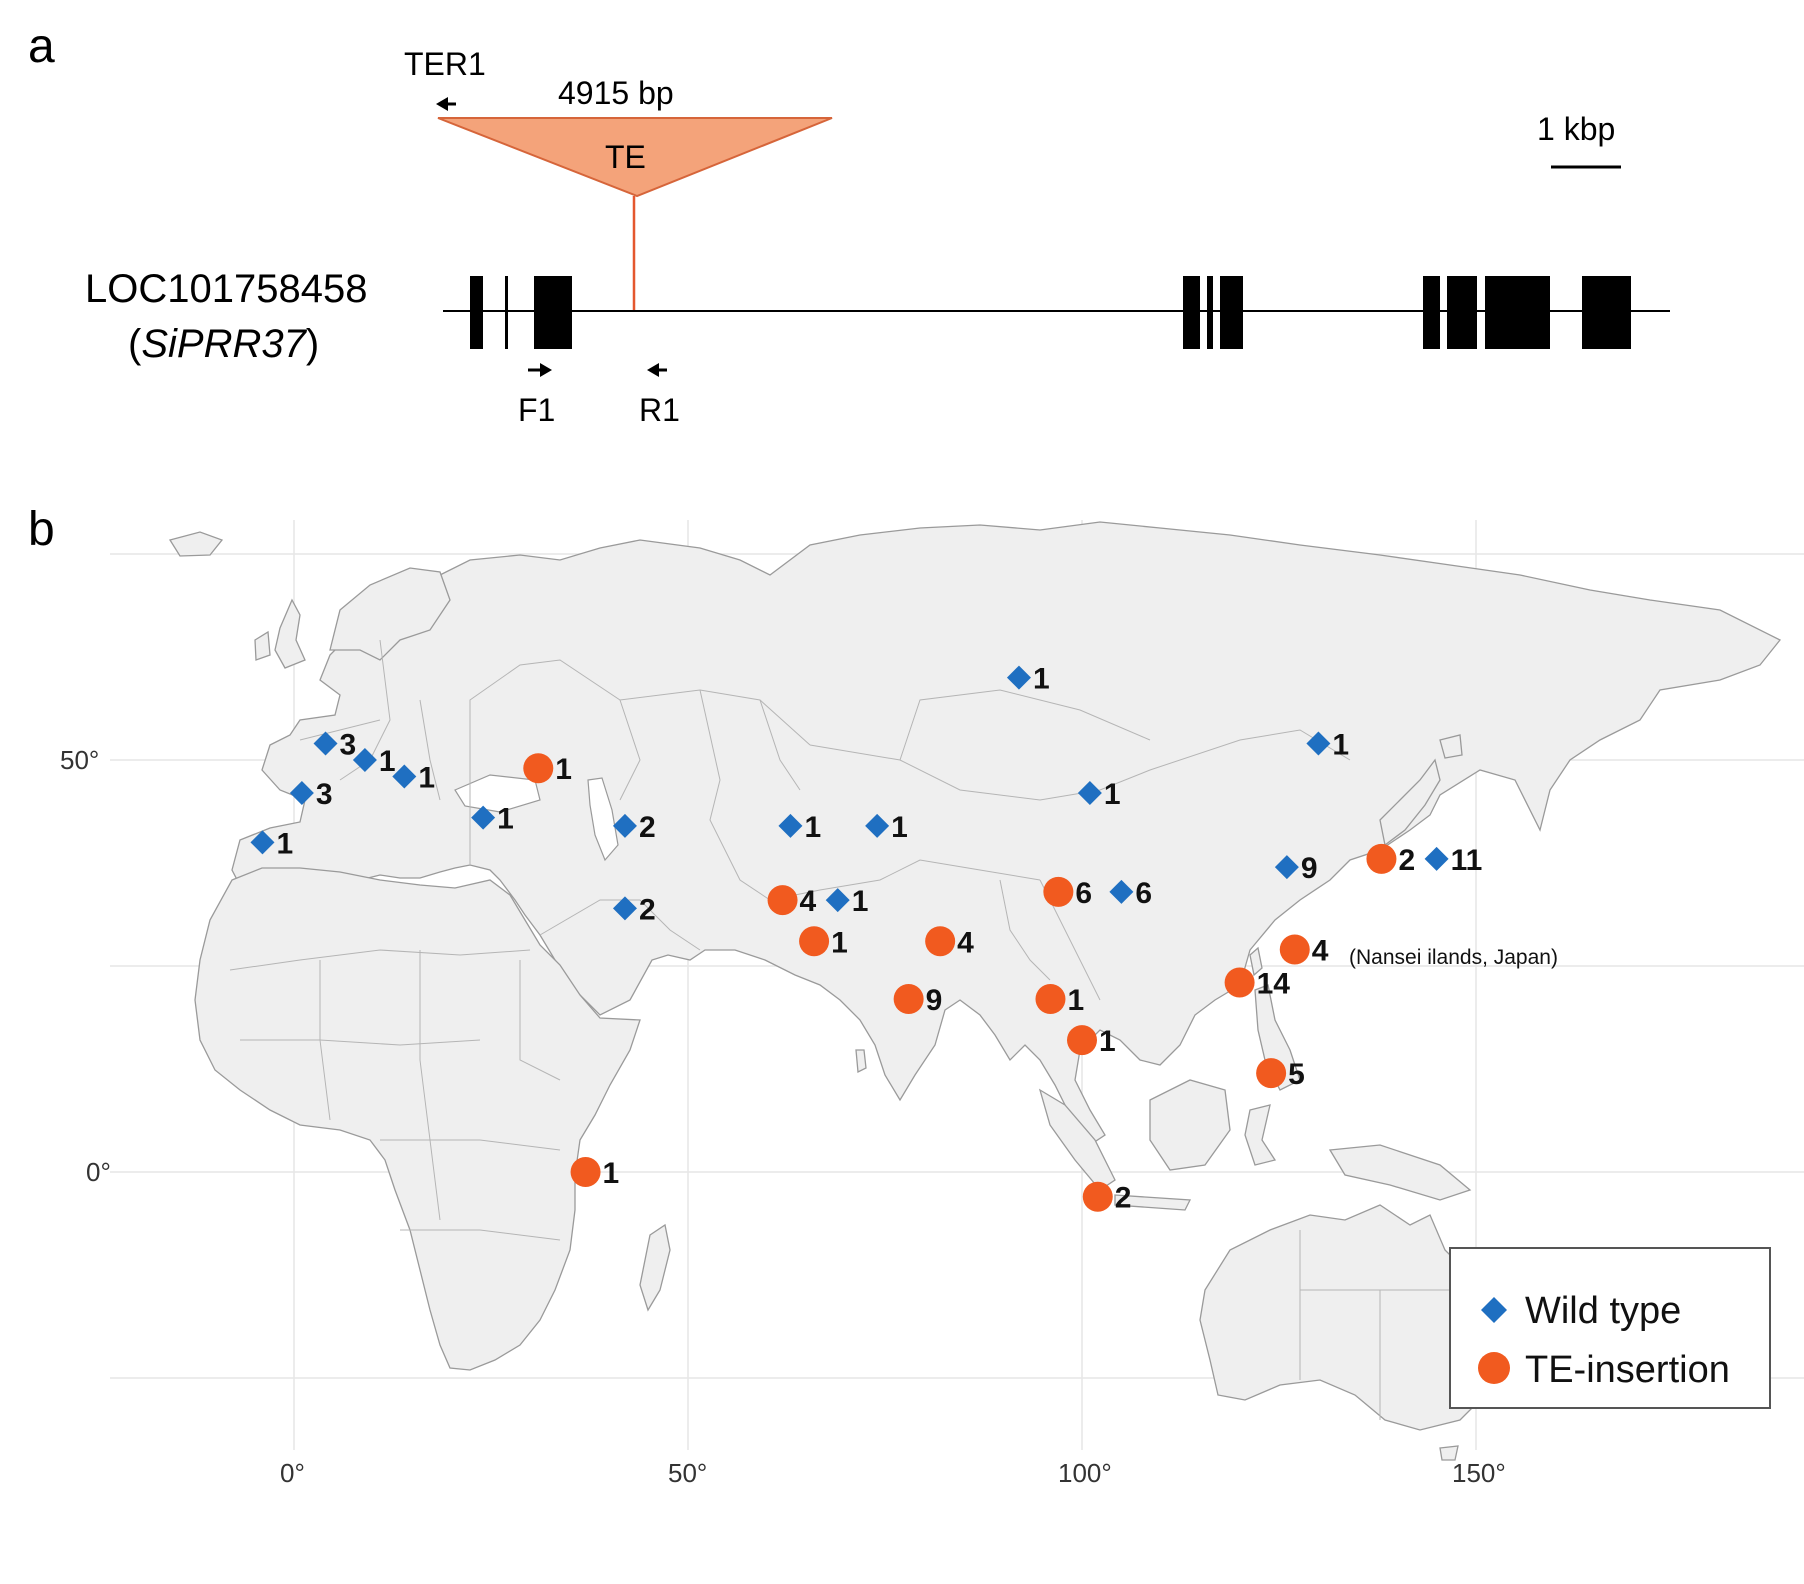  What do you see at coordinates (1309, 868) in the screenshot?
I see `marker-count-label: 9` at bounding box center [1309, 868].